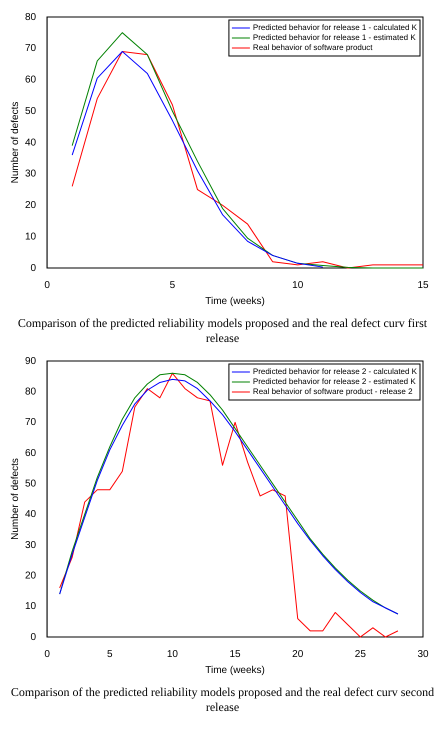  What do you see at coordinates (222, 331) in the screenshot?
I see `text: Comparison of the predicted reliability models proposed and the real defect curv first release` at bounding box center [222, 331].